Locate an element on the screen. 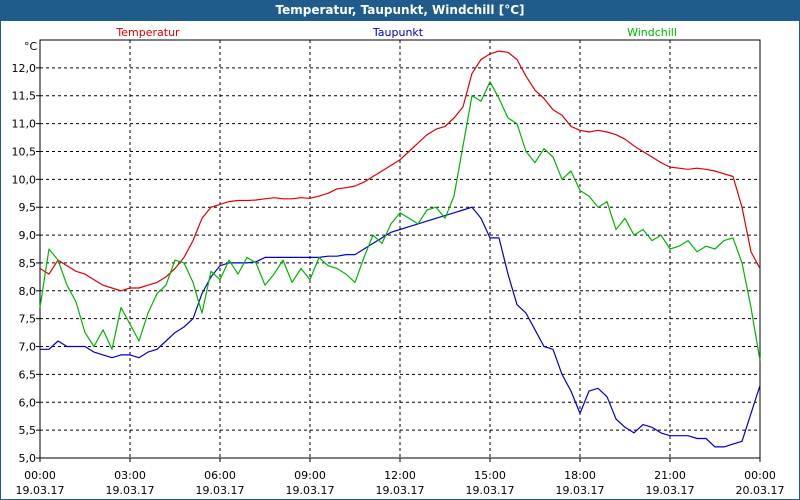 The height and width of the screenshot is (500, 800). y-tick-label: 5,5 is located at coordinates (28, 430).